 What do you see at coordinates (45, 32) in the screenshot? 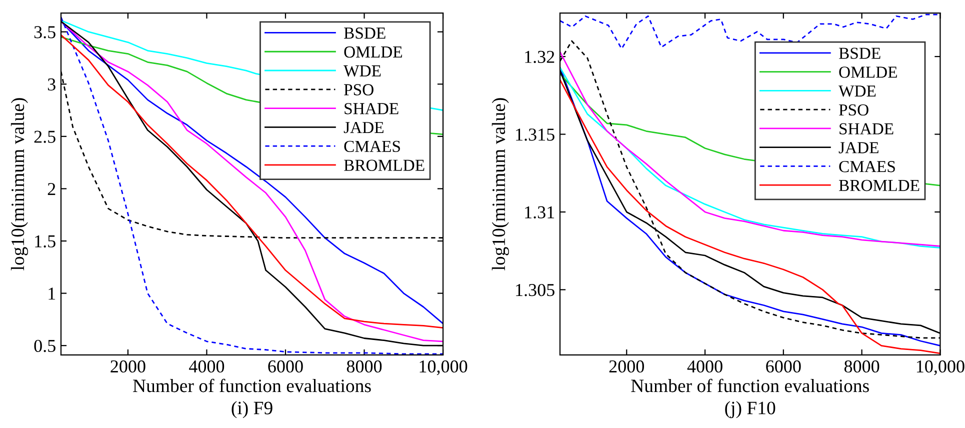
I see `y-tick-label: 3.5` at bounding box center [45, 32].